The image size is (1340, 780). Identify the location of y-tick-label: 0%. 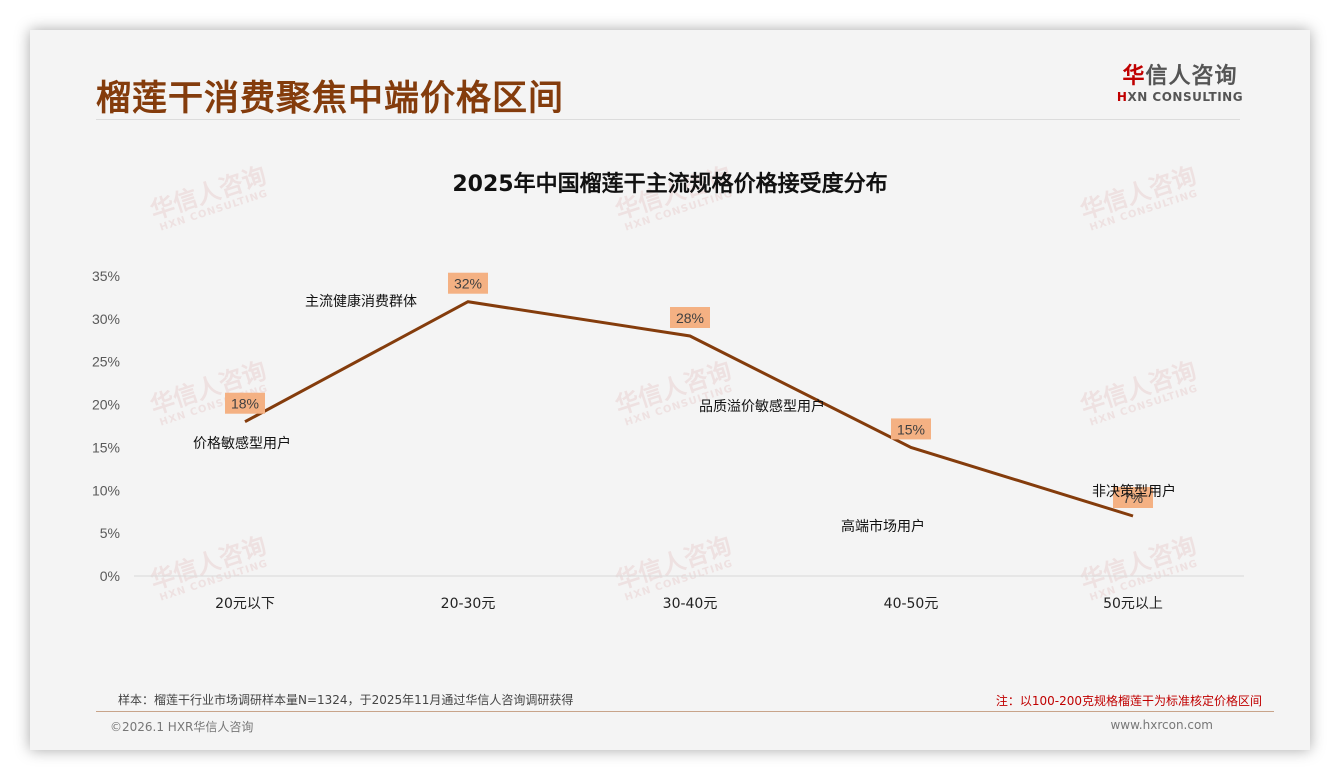
(110, 576).